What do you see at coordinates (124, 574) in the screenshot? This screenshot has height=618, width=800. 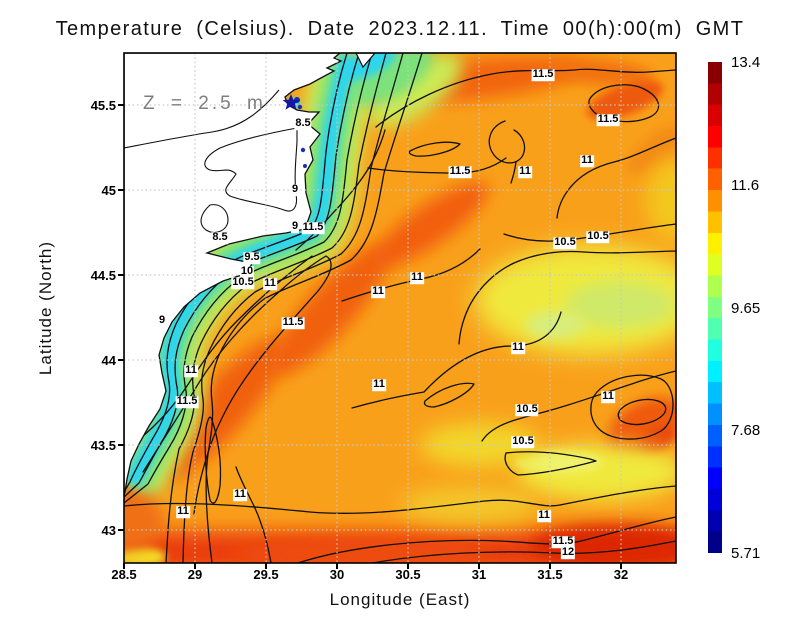 I see `x-tick-label: 28.5` at bounding box center [124, 574].